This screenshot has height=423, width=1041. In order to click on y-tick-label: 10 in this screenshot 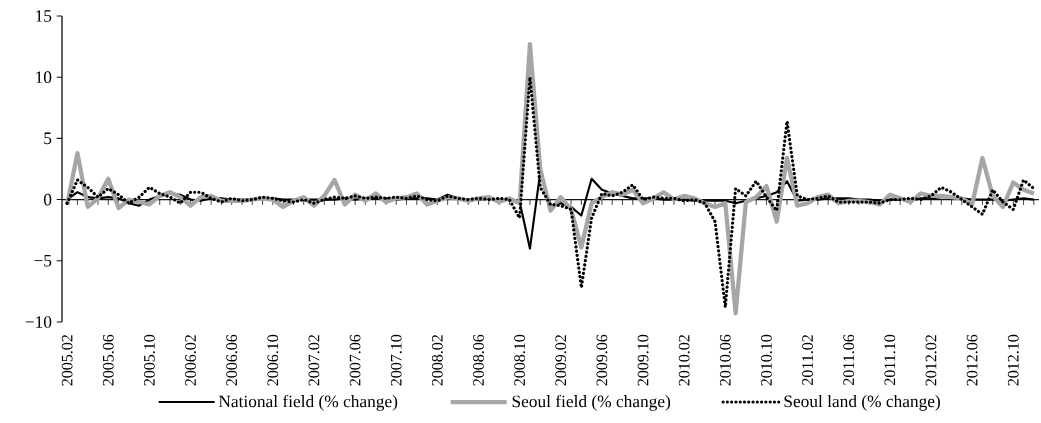, I will do `click(44, 77)`.